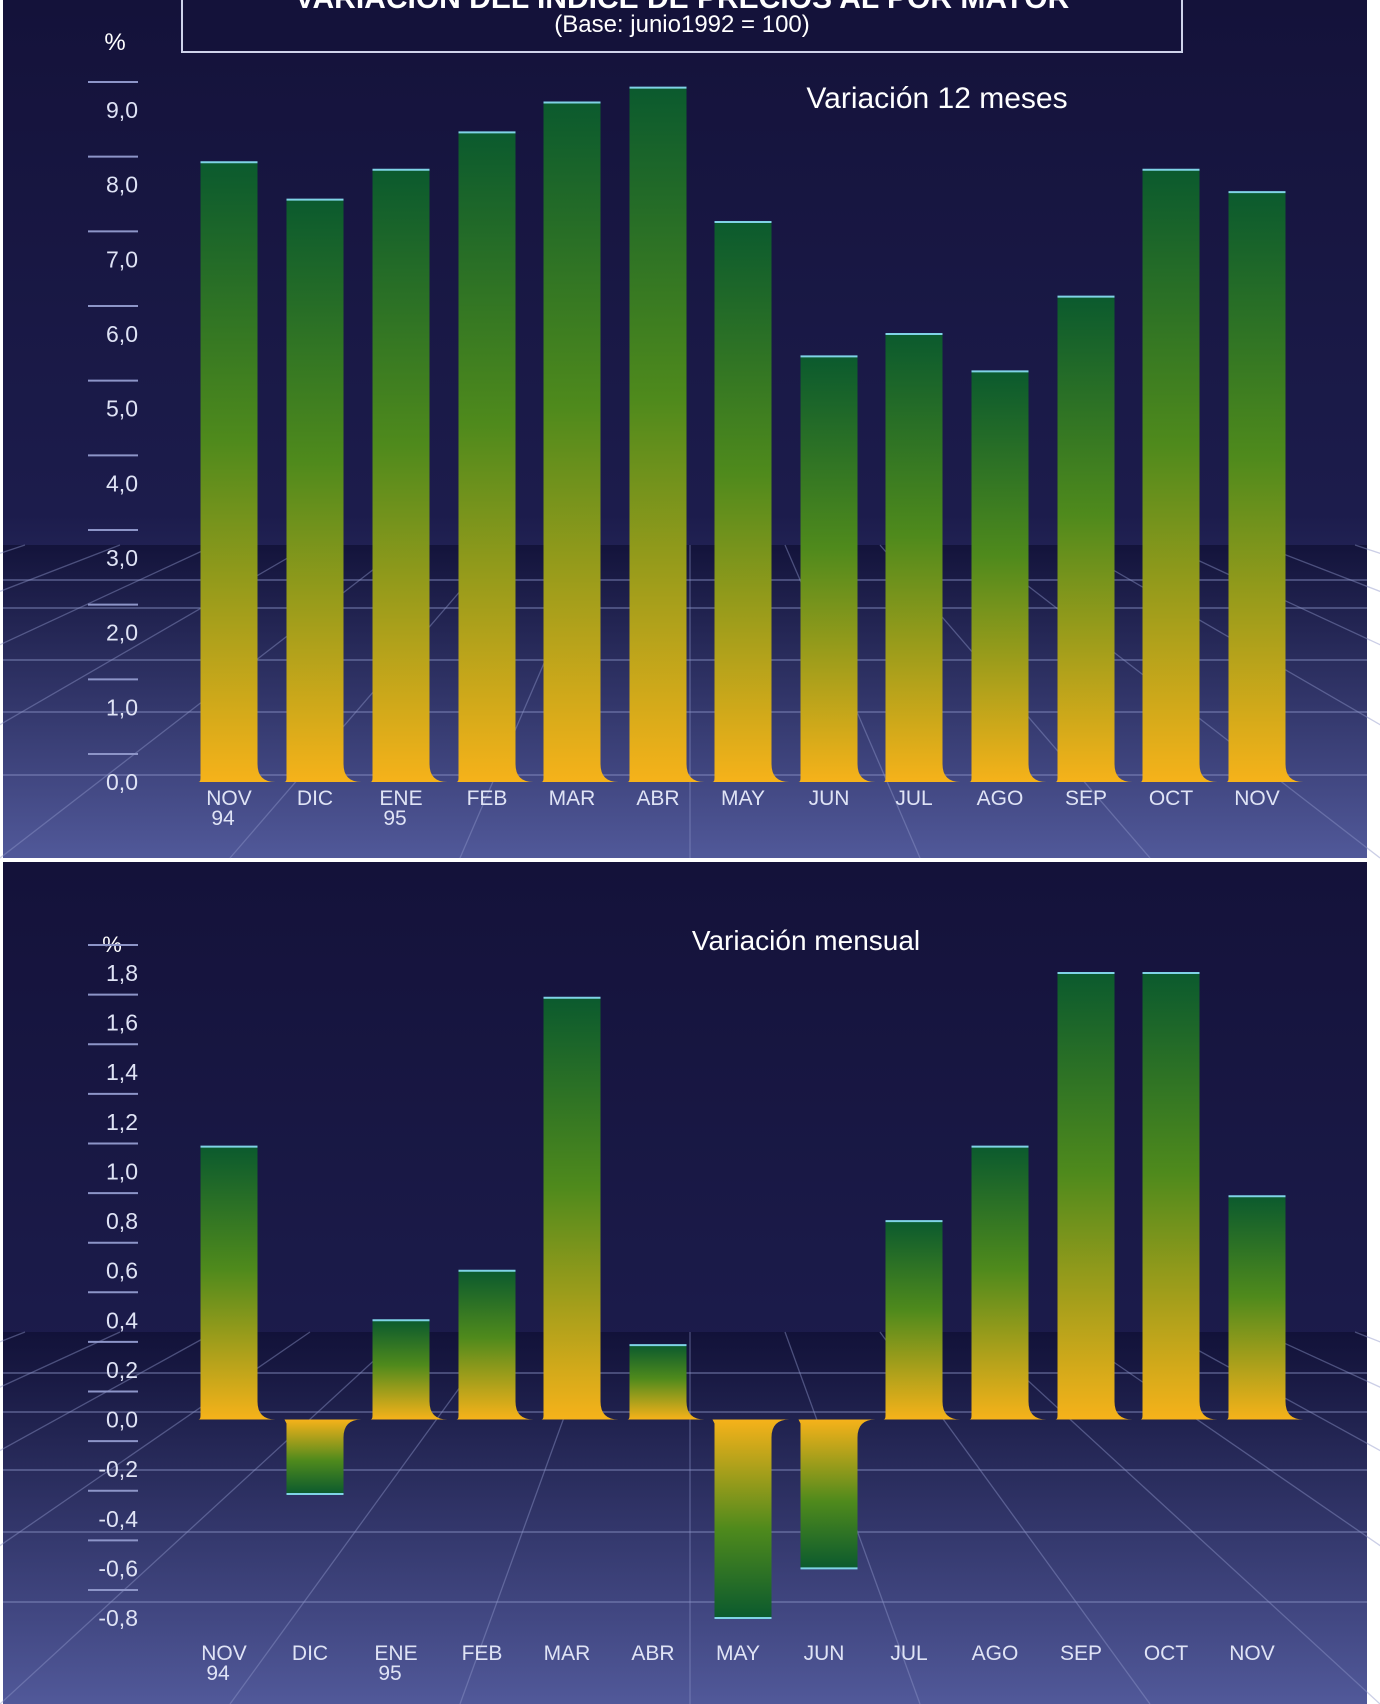  I want to click on y-tick-label: 0,6, so click(122, 1271).